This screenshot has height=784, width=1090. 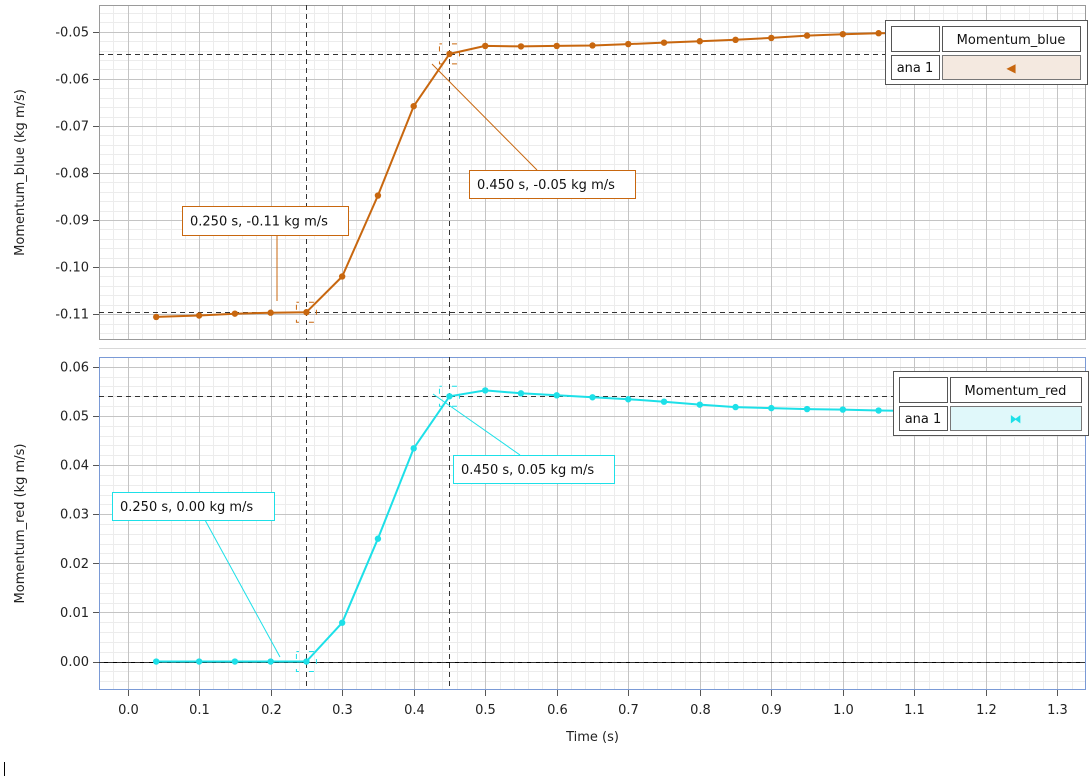 I want to click on legend-series-name: Momentum_blue, so click(x=1011, y=40).